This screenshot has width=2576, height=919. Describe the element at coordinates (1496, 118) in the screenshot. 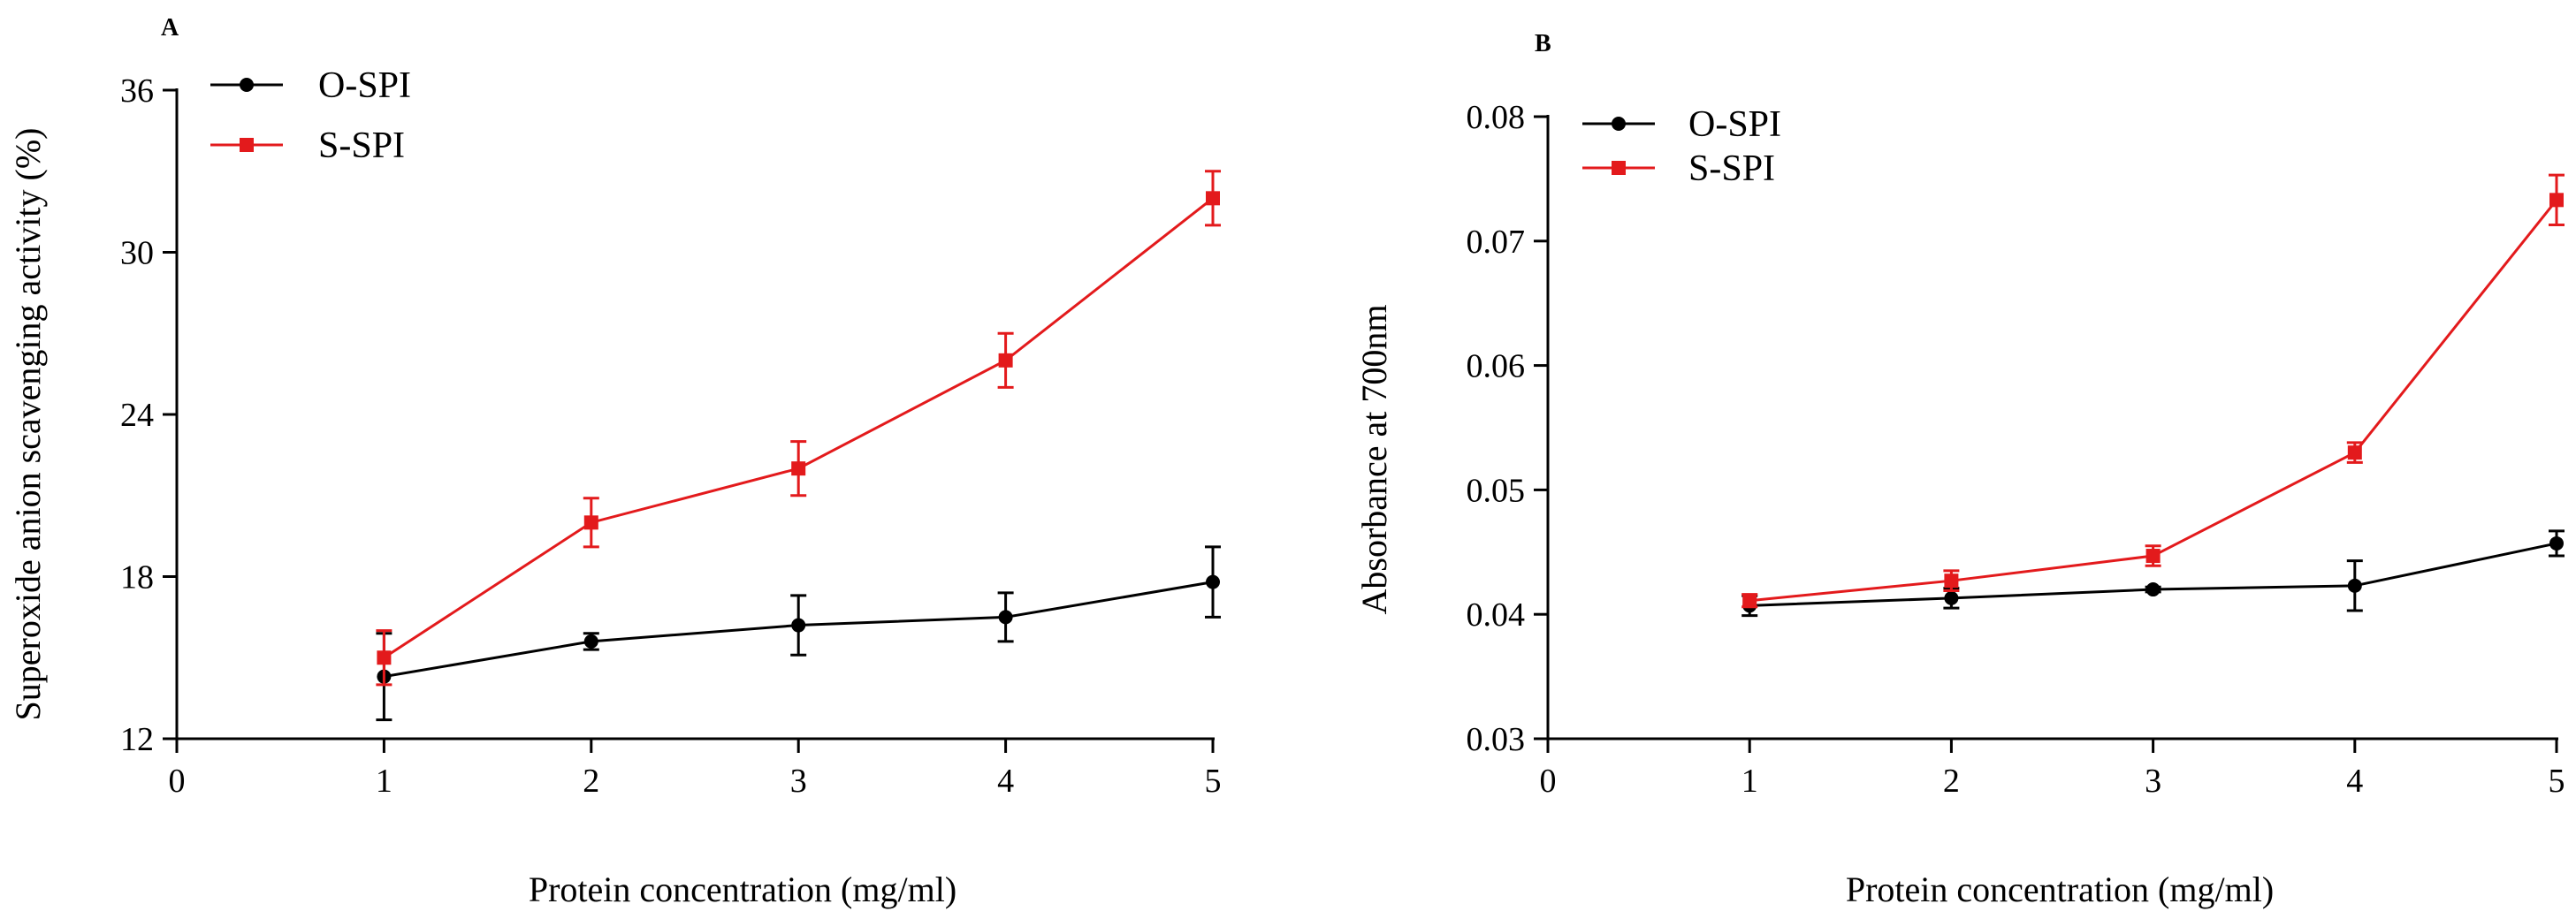

I see `y-tick-label: 0.08` at that location.